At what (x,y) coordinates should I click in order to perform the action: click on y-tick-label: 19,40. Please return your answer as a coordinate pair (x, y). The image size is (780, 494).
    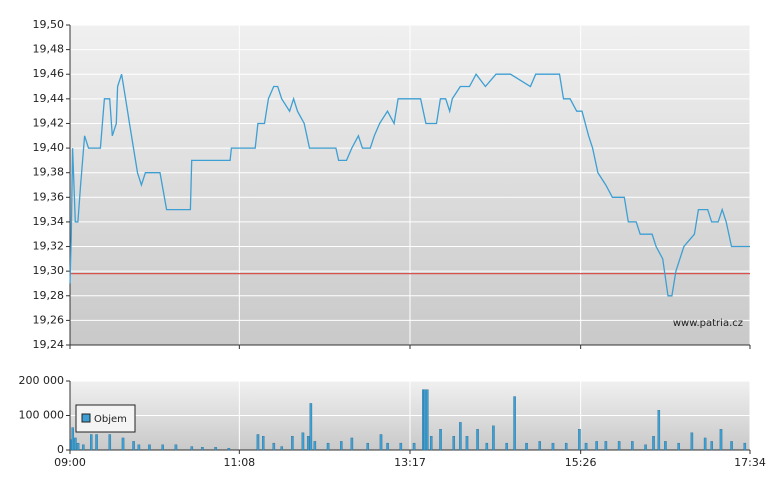
    Looking at the image, I should click on (49, 147).